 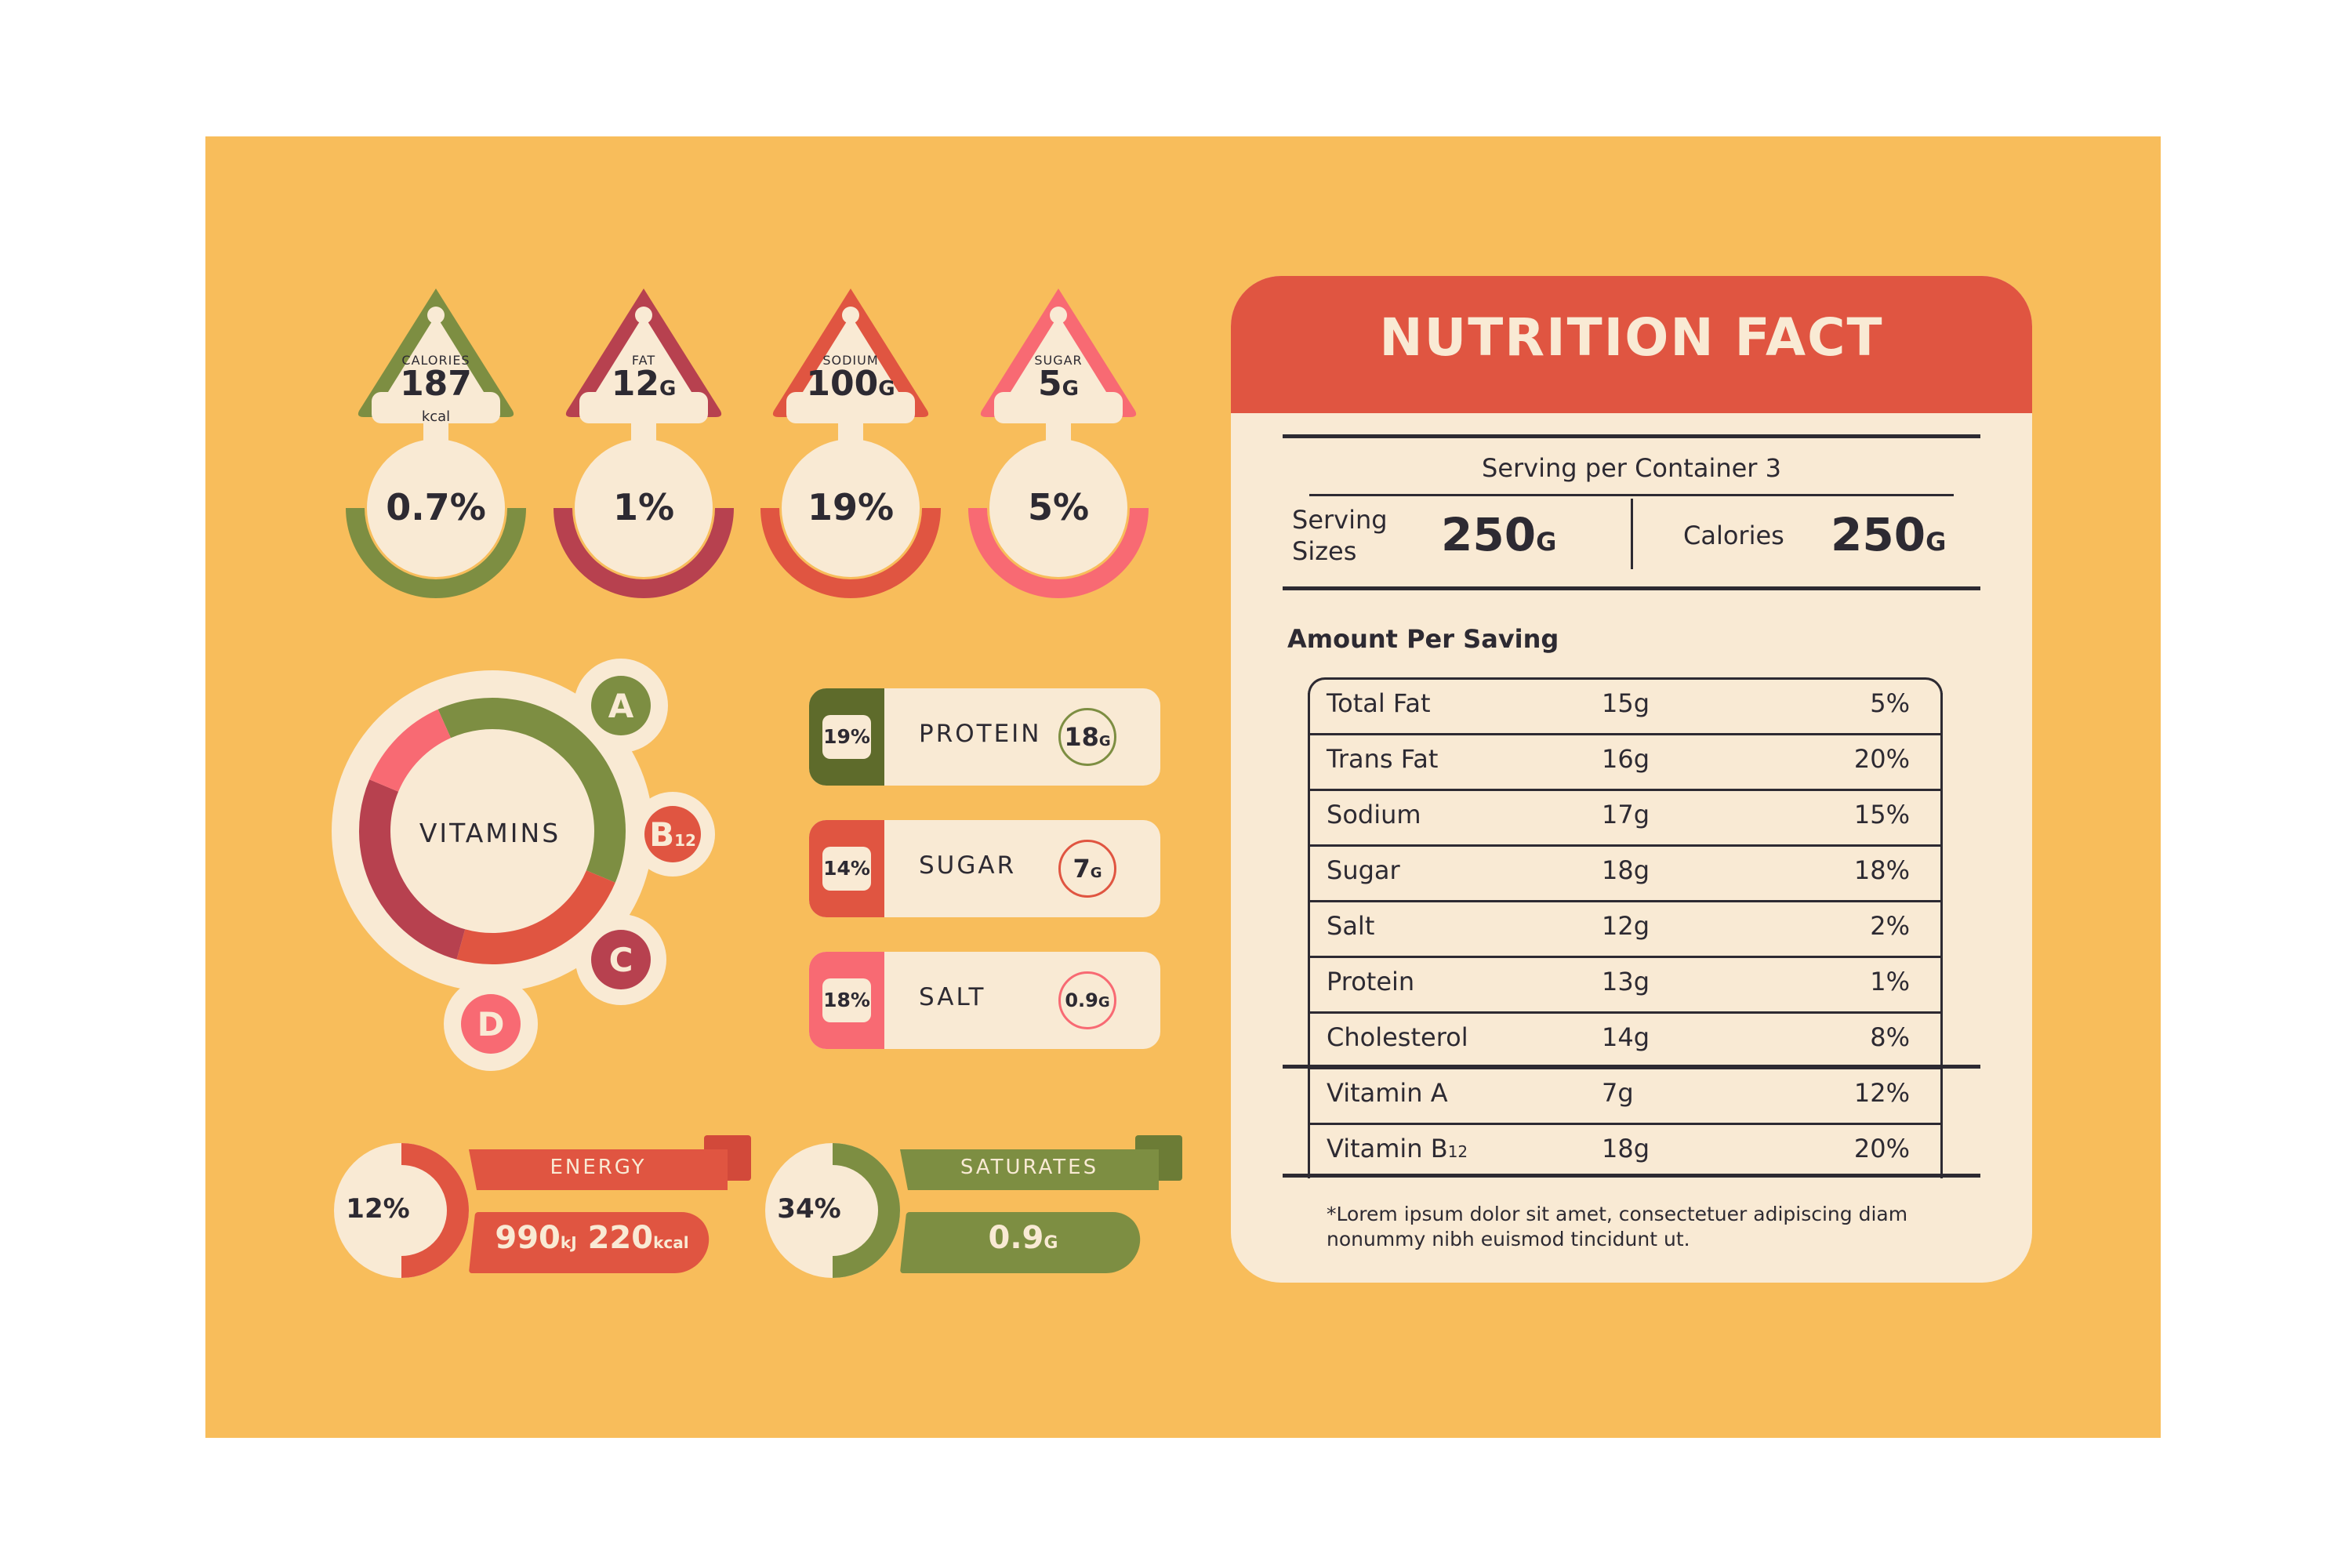 I want to click on pill-value-ring: 0.9G, so click(x=1087, y=1000).